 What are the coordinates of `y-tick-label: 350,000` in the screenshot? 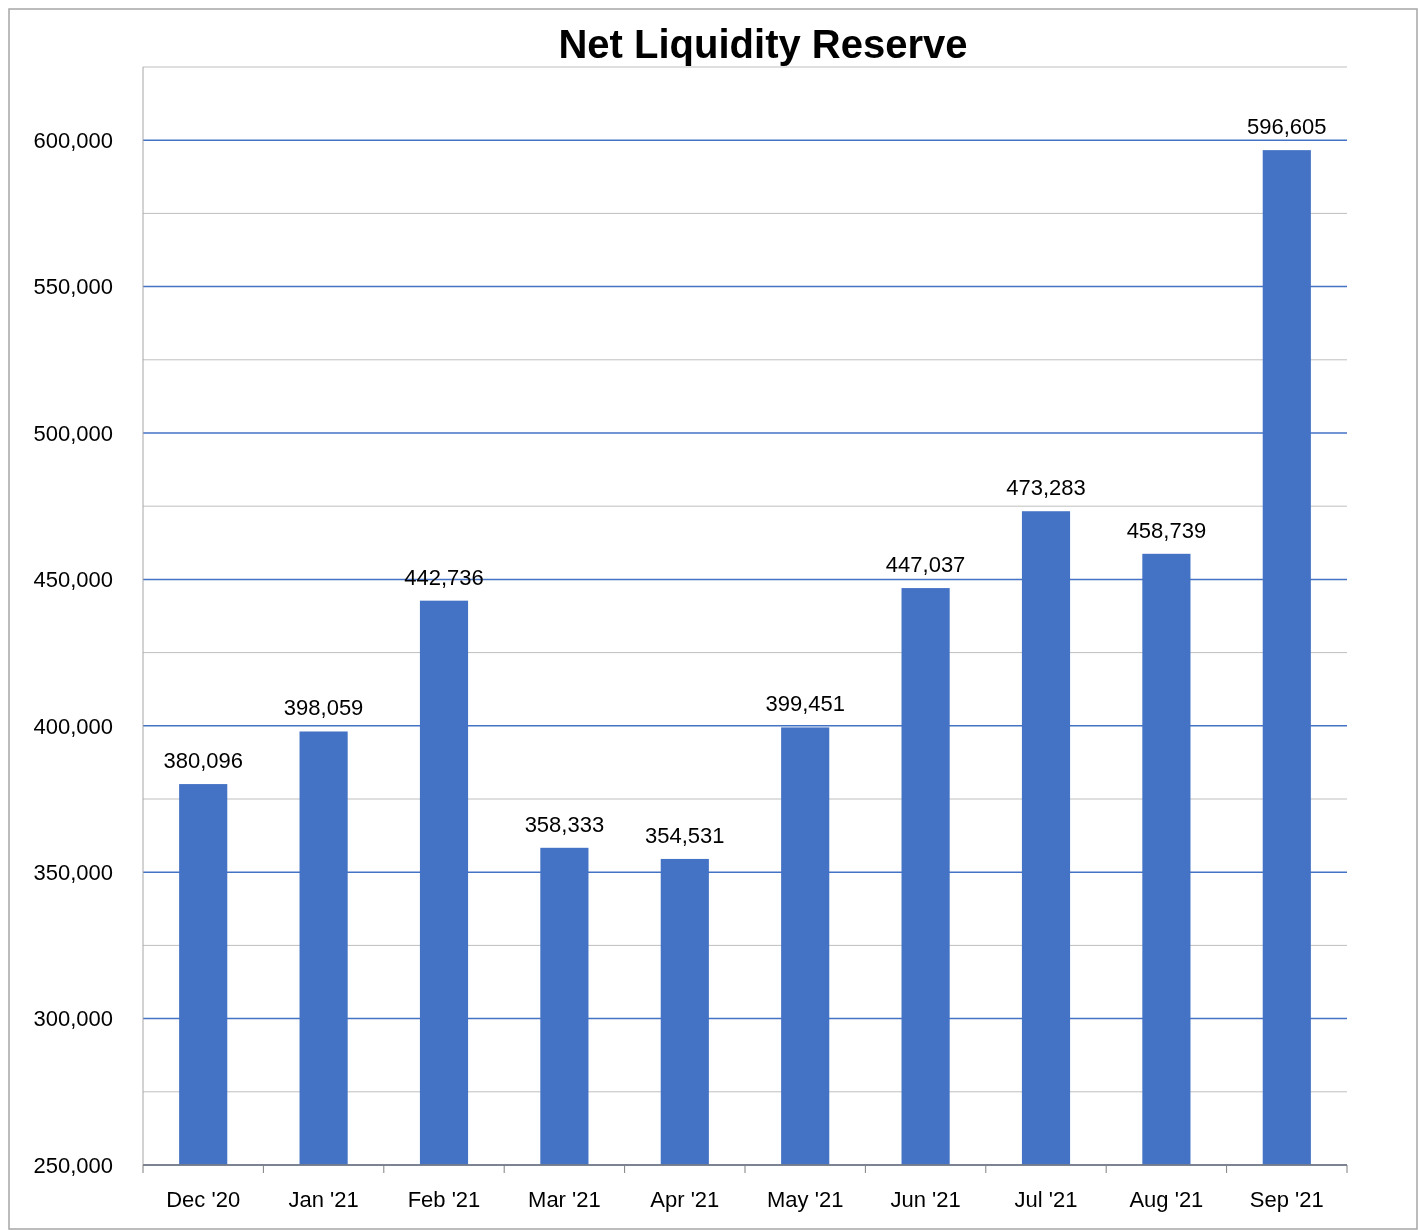 It's located at (73, 872).